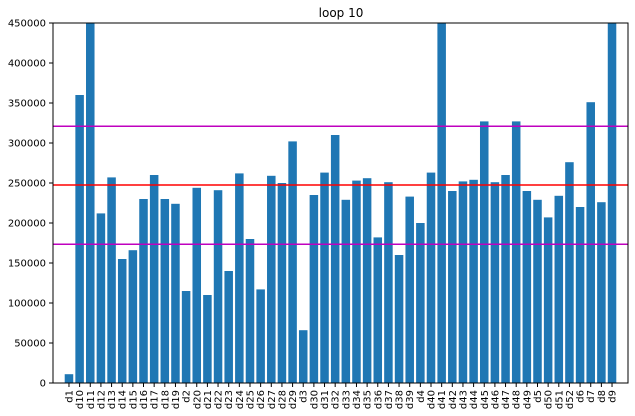  What do you see at coordinates (27, 184) in the screenshot?
I see `y-tick-label-250000: 250000` at bounding box center [27, 184].